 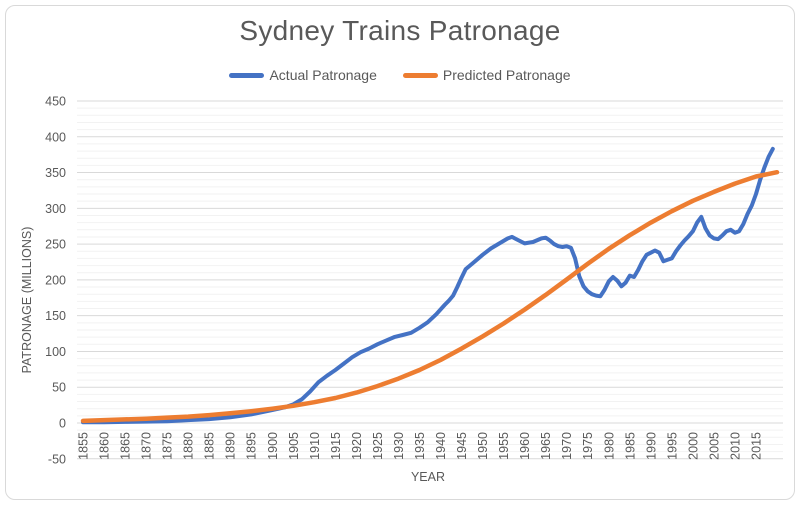 What do you see at coordinates (400, 30) in the screenshot?
I see `chart-title: Sydney Trains Patronage` at bounding box center [400, 30].